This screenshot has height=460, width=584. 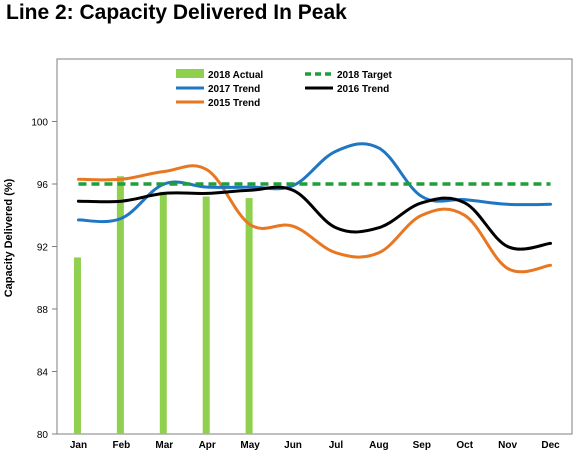 What do you see at coordinates (550, 445) in the screenshot?
I see `x-tick-label: Dec` at bounding box center [550, 445].